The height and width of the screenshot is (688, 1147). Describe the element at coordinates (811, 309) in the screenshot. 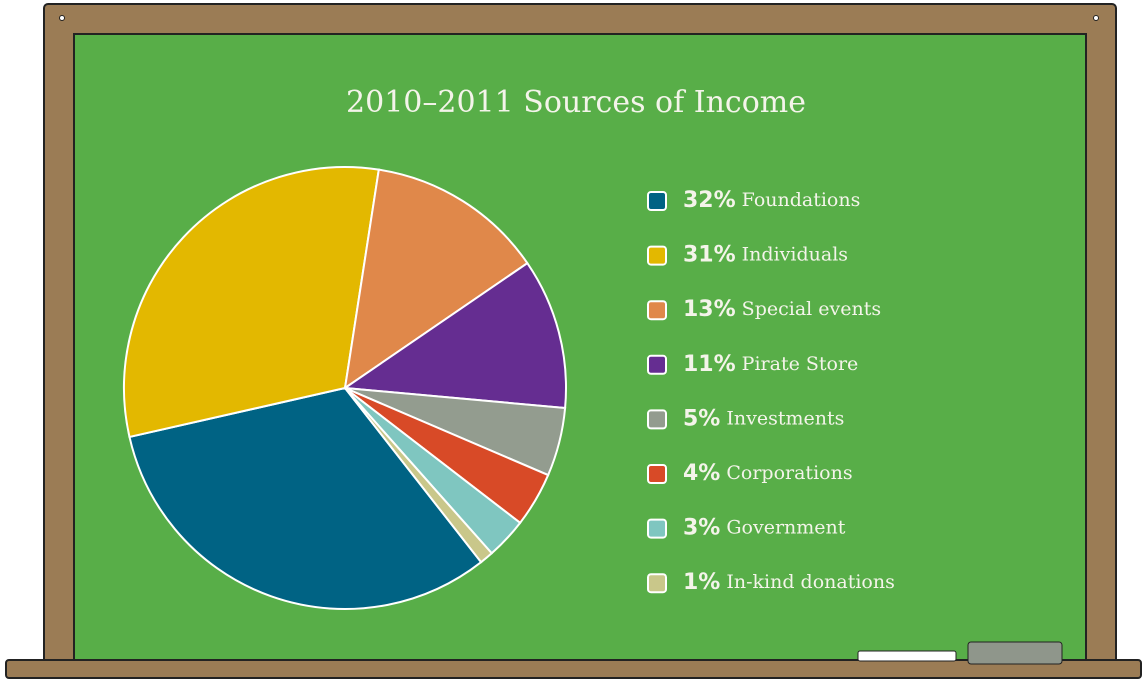

I see `legend-label: Special events` at that location.